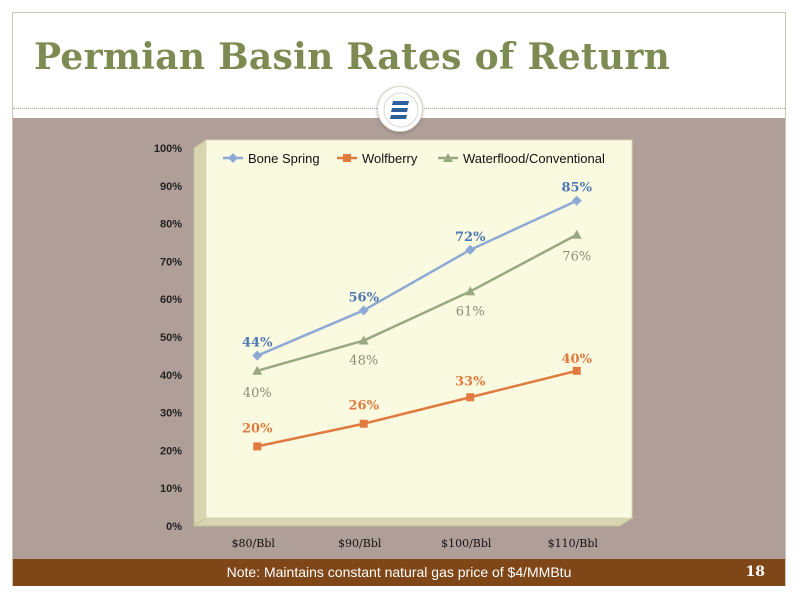 The image size is (800, 600). What do you see at coordinates (364, 297) in the screenshot?
I see `data-label: 56%` at bounding box center [364, 297].